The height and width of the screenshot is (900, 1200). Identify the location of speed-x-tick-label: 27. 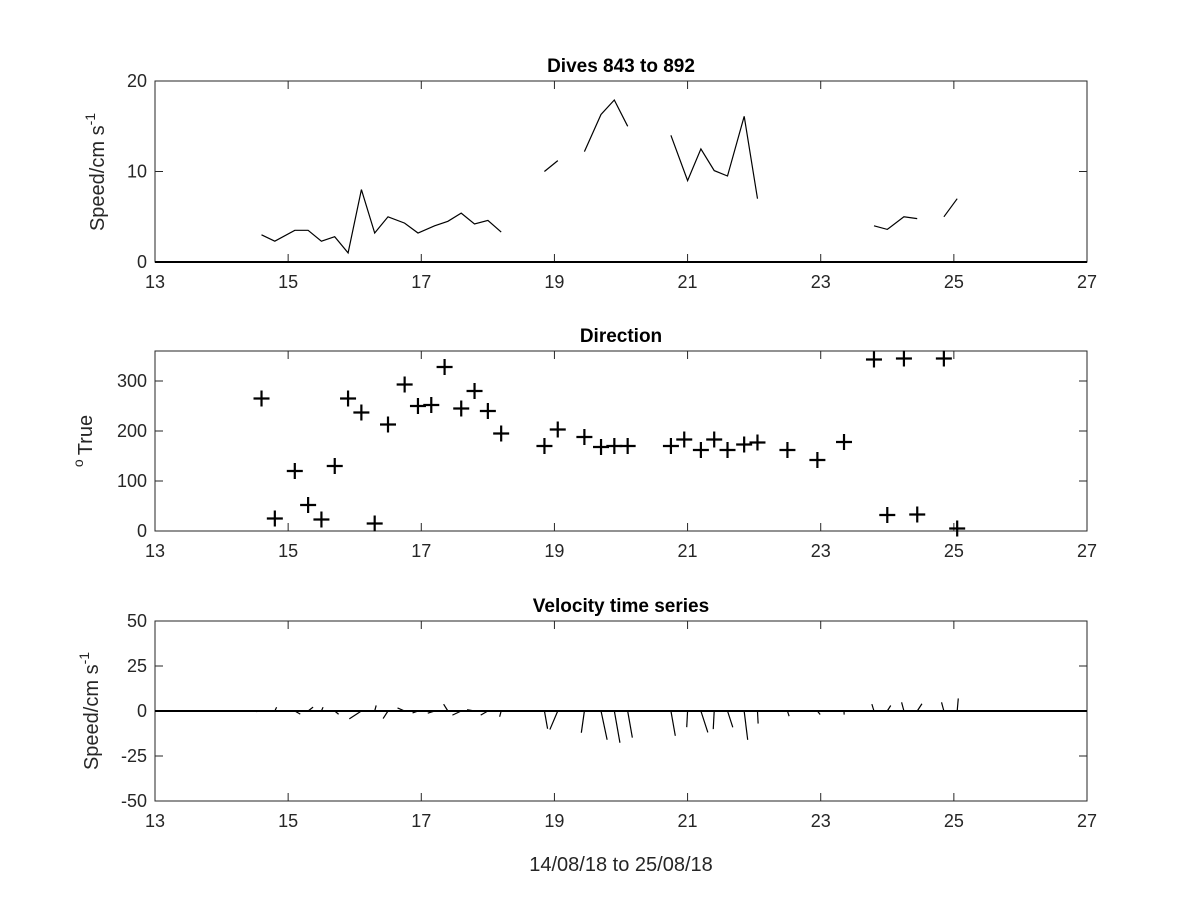
(1087, 282).